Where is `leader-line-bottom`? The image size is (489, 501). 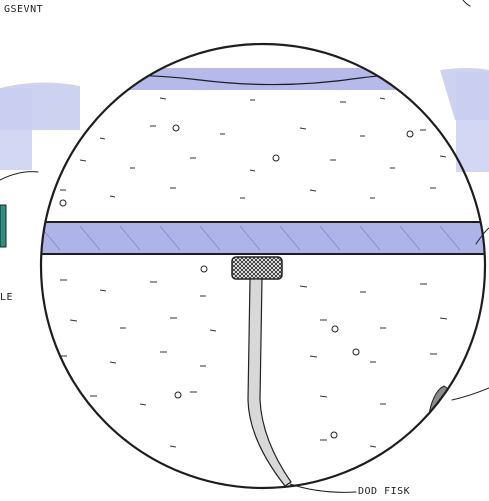
leader-line-bottom is located at coordinates (323, 488).